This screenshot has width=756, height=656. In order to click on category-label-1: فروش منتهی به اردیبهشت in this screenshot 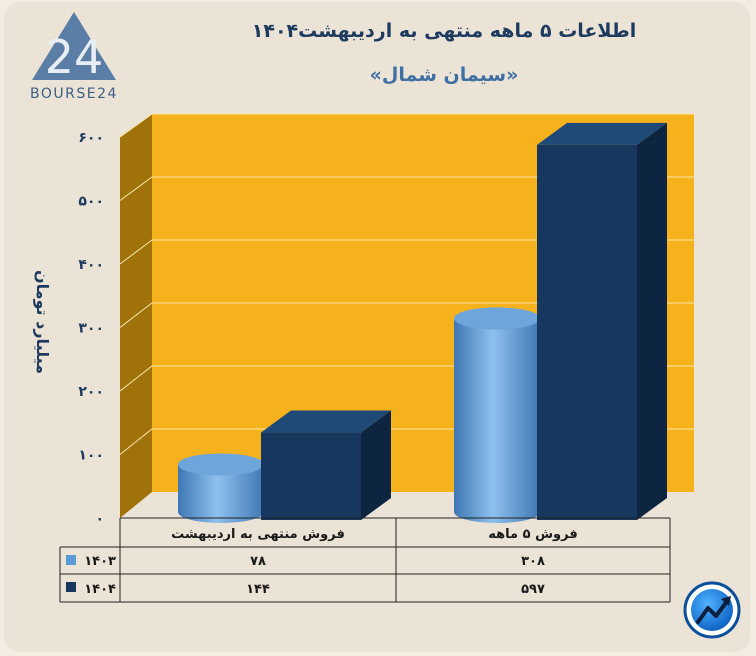, I will do `click(258, 534)`.